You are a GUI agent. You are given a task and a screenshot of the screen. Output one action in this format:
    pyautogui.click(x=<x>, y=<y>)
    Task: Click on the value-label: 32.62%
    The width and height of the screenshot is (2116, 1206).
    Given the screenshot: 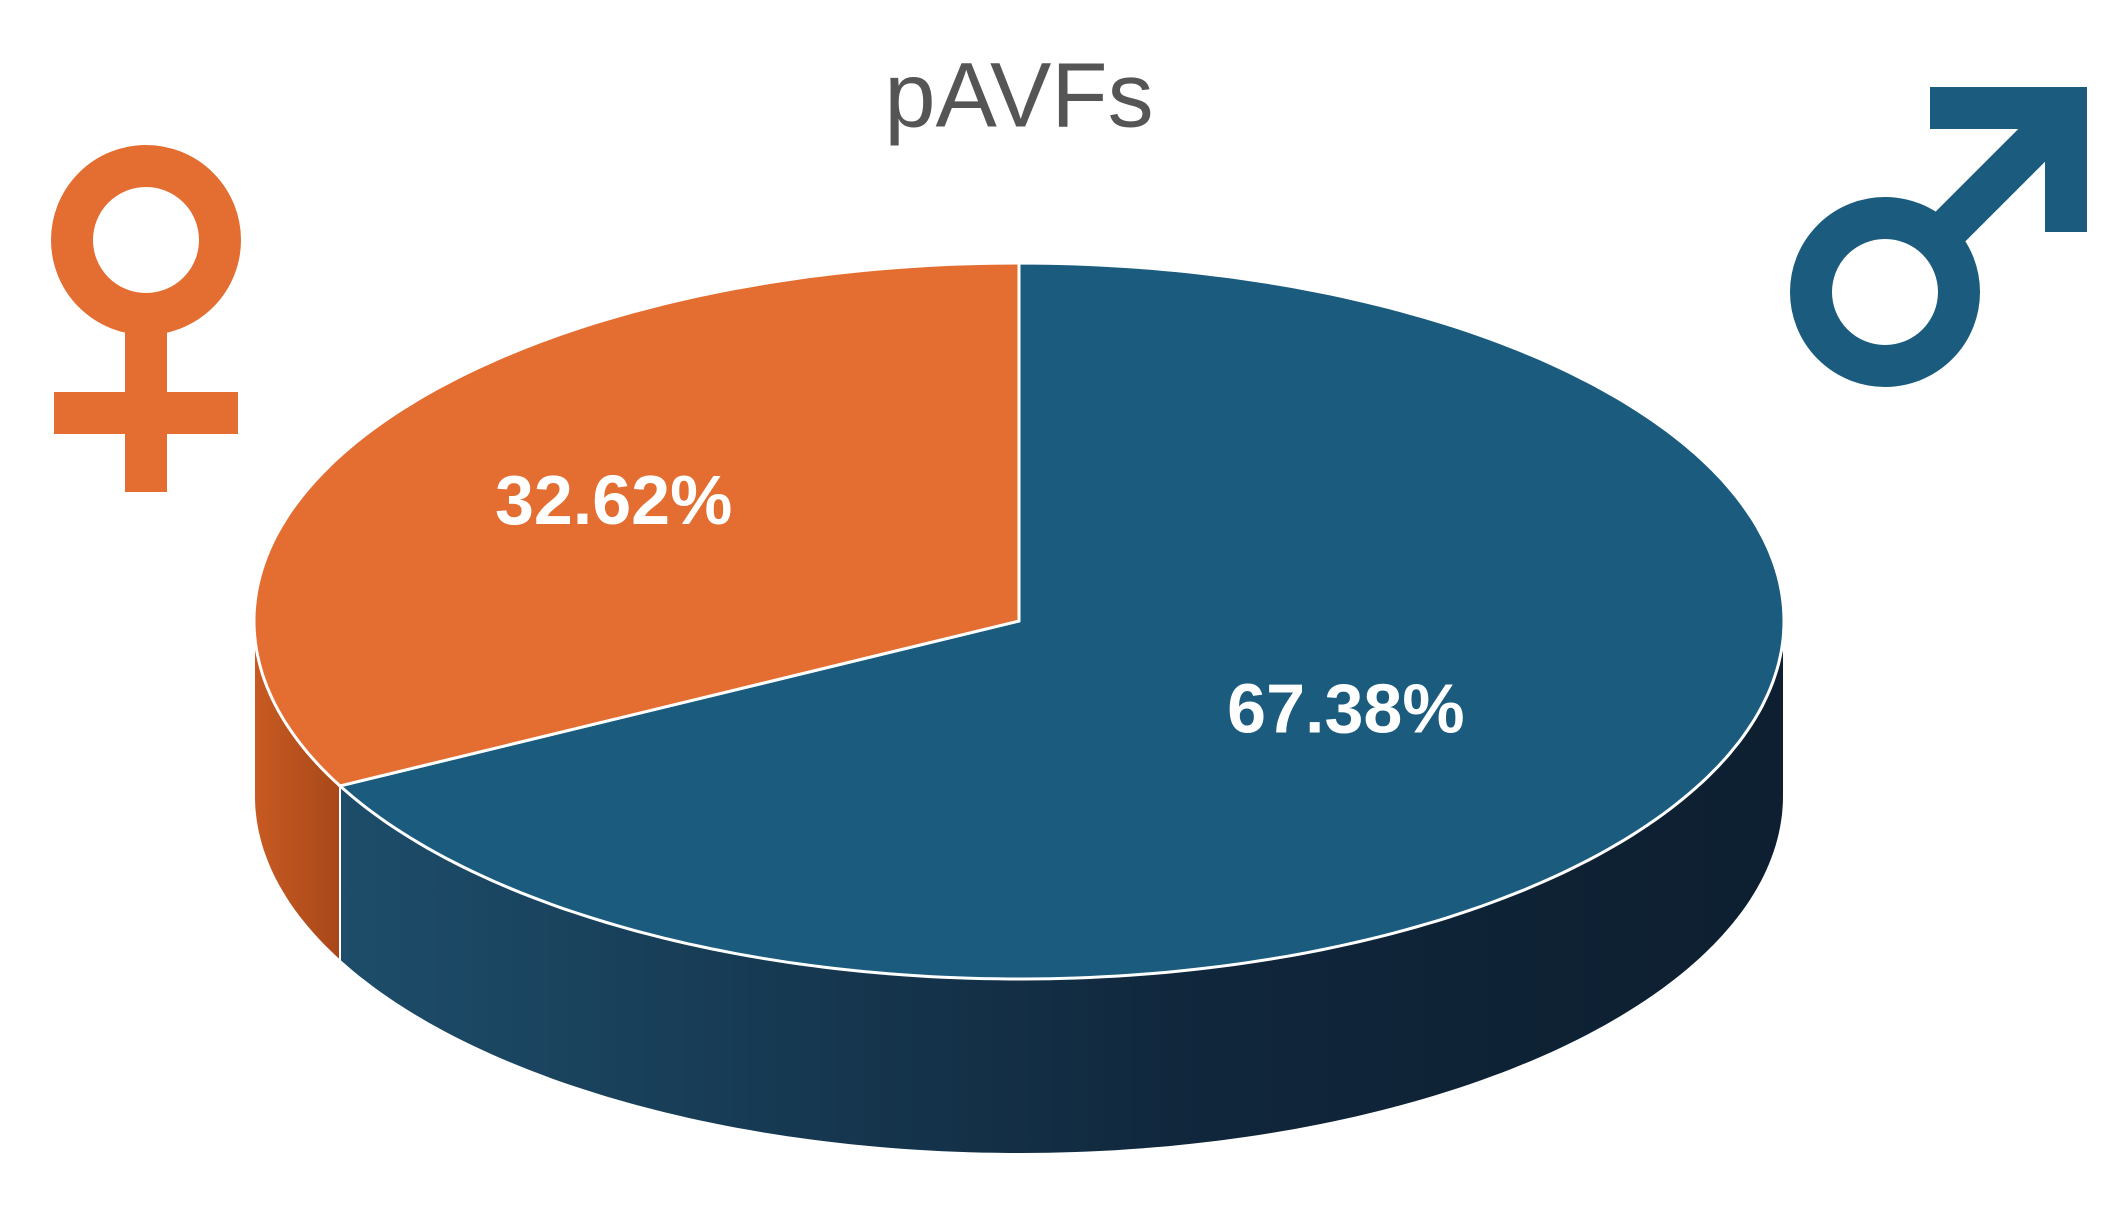 What is the action you would take?
    pyautogui.click(x=613, y=500)
    